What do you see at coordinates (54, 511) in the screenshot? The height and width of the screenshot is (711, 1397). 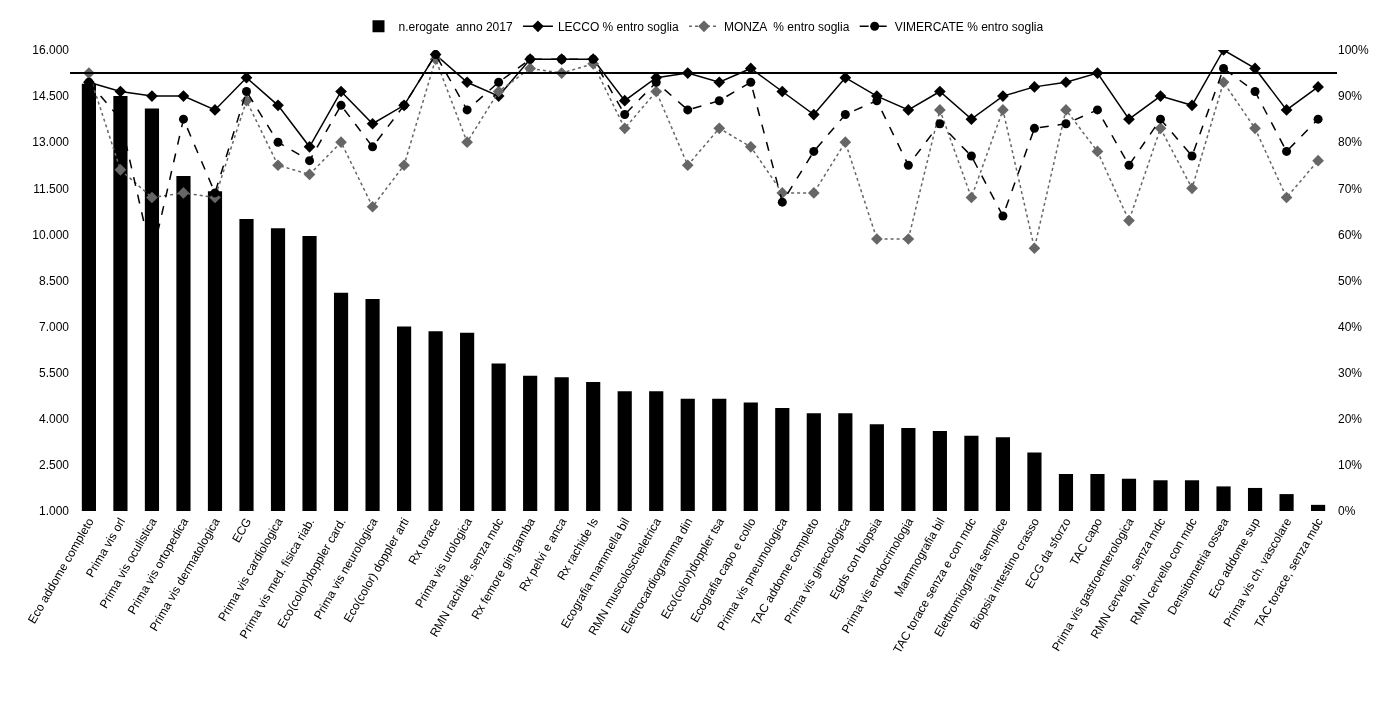 I see `y-tick-label: 1.000` at bounding box center [54, 511].